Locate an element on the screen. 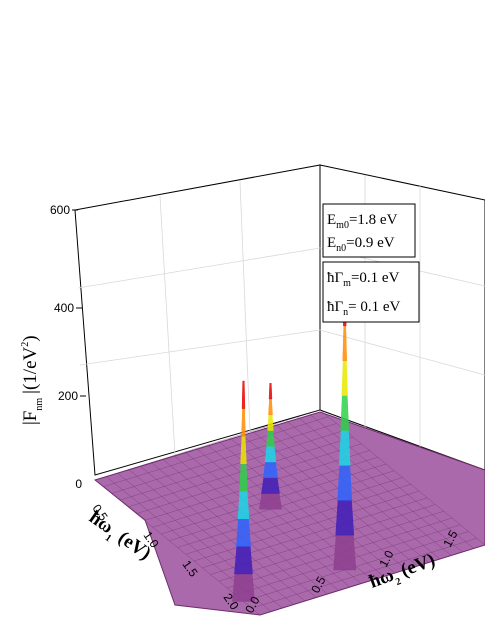 This screenshot has height=627, width=485. parameter-box-energies: Em0=1.8 eV En0=0.9 eV is located at coordinates (369, 230).